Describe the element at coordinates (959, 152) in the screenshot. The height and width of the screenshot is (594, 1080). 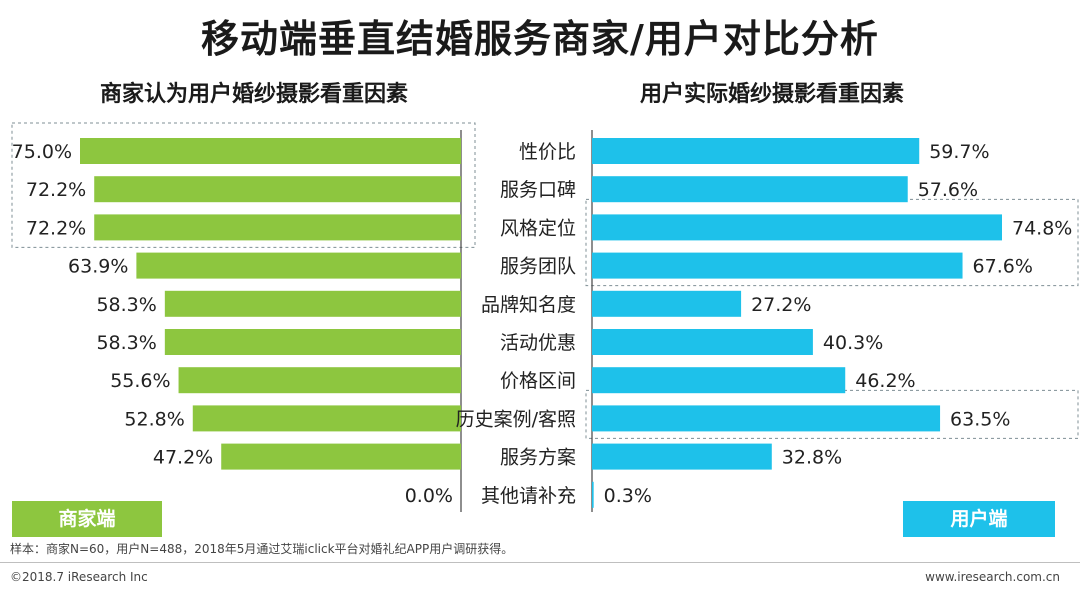
I see `user-value-label-0: 59.7%` at that location.